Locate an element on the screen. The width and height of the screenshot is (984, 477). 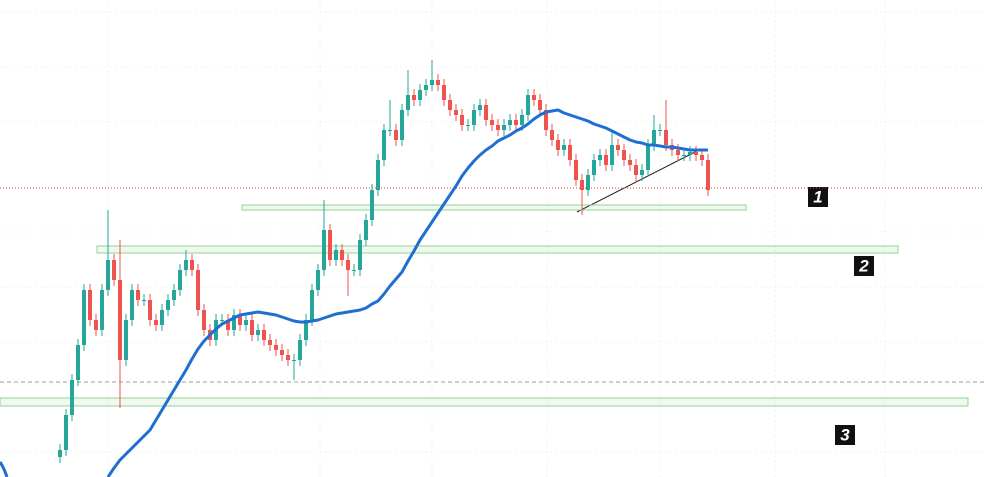
zone-label: 2 is located at coordinates (863, 265).